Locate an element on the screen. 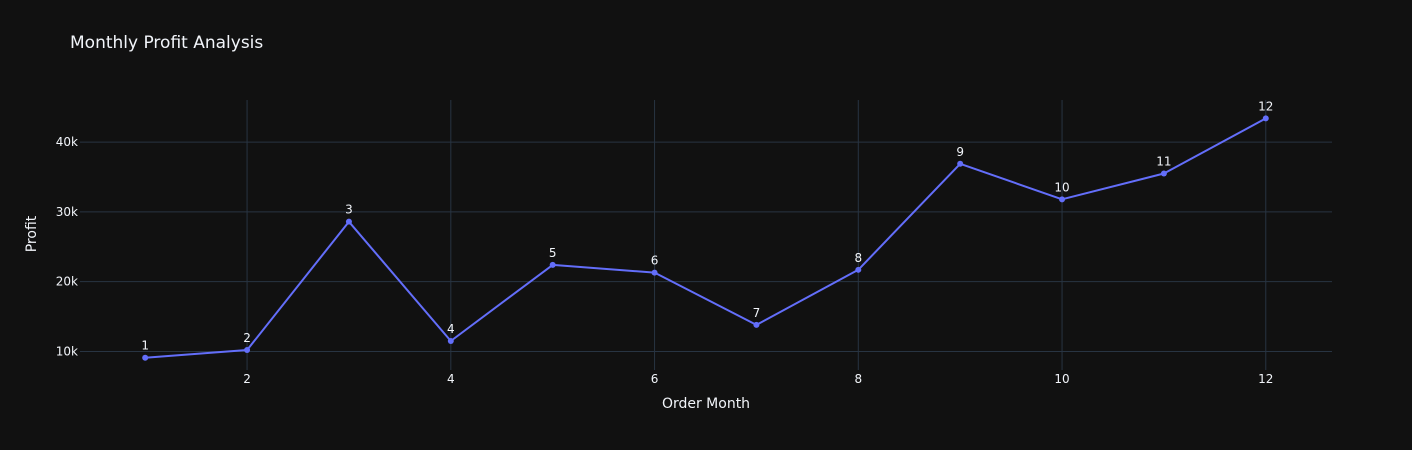 The width and height of the screenshot is (1412, 450). x-tick-label: 12 is located at coordinates (1265, 379).